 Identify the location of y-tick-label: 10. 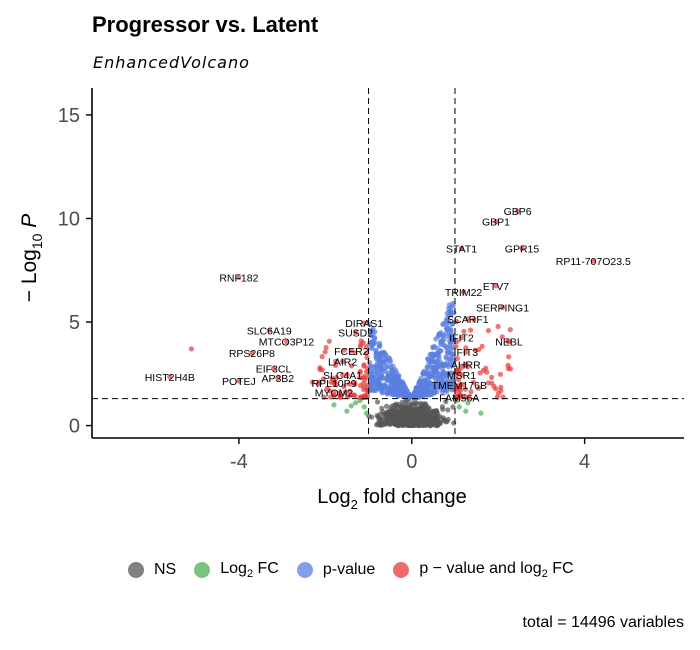
(69, 219).